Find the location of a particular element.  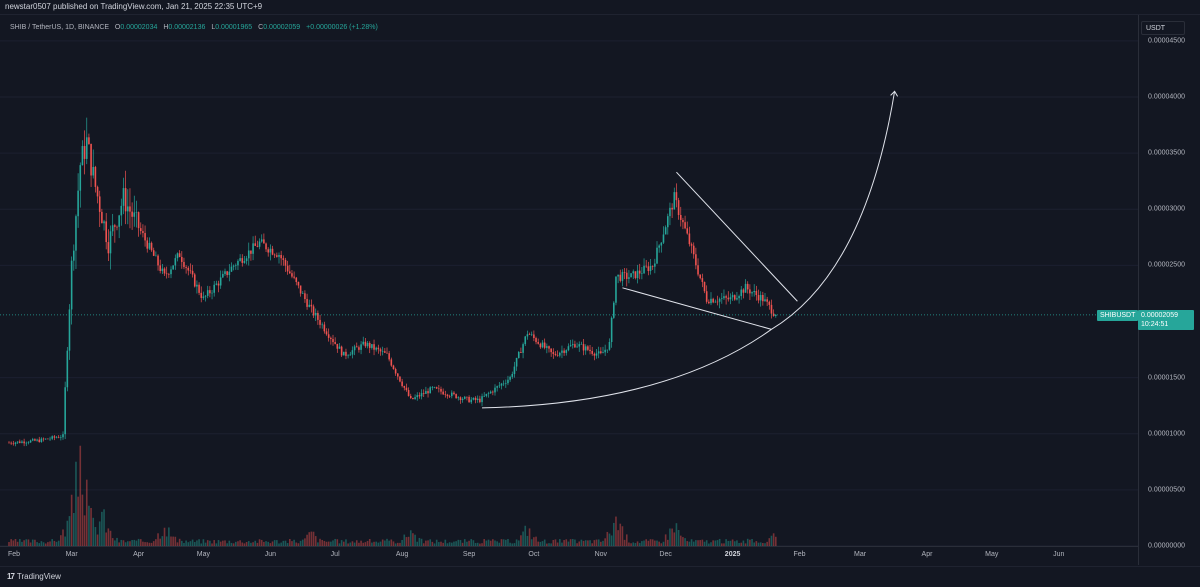

upper-trendline is located at coordinates (737, 236).